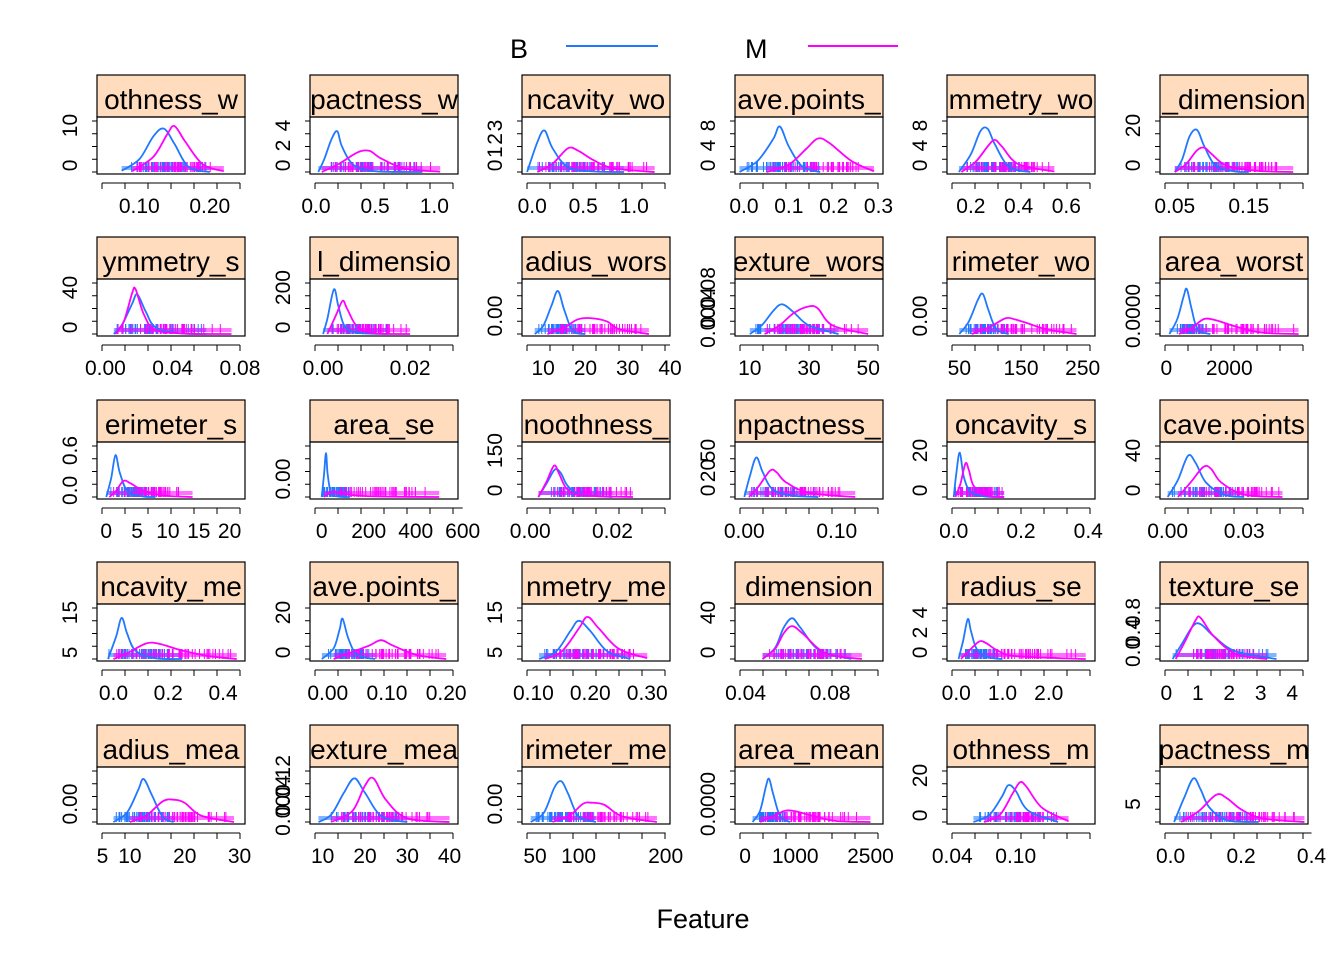 This screenshot has width=1344, height=965. I want to click on x-tick-label: 0.0, so click(532, 206).